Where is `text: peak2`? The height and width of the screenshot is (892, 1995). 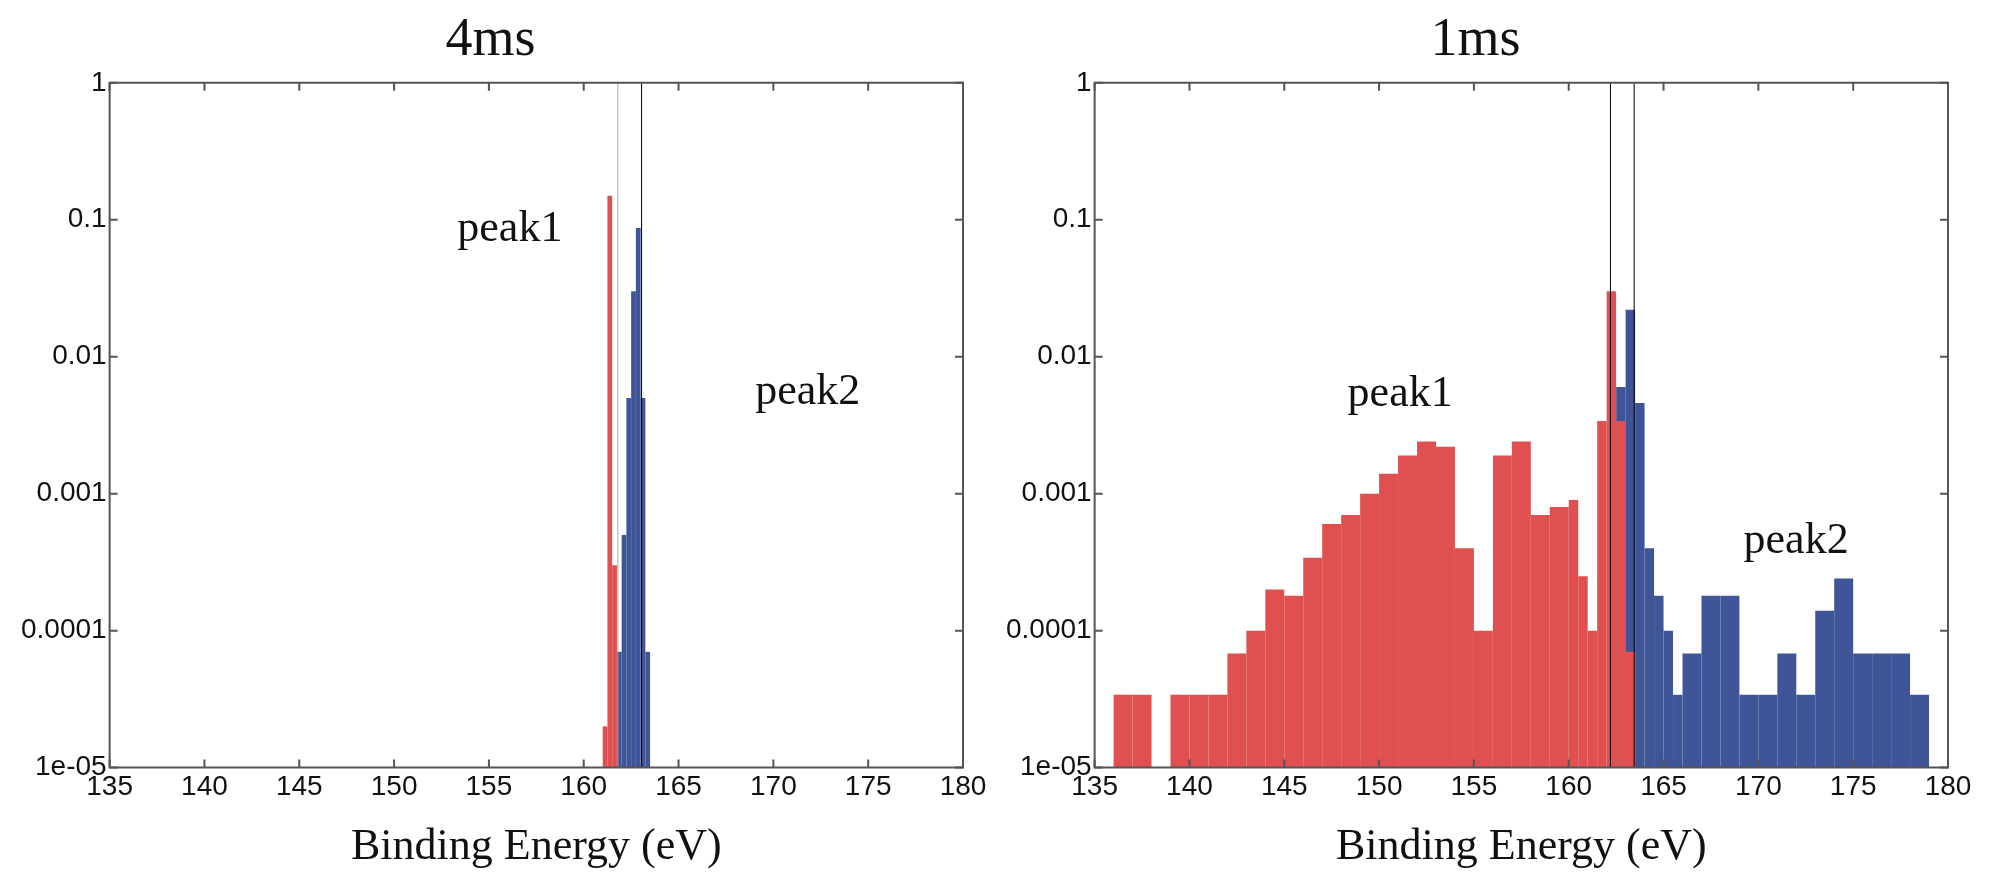
text: peak2 is located at coordinates (808, 389).